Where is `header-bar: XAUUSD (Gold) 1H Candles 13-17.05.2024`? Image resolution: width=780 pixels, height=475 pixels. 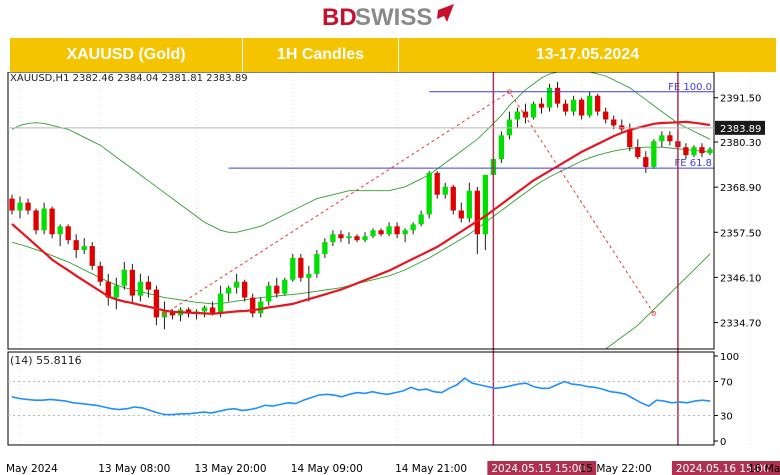
header-bar: XAUUSD (Gold) 1H Candles 13-17.05.2024 is located at coordinates (393, 55).